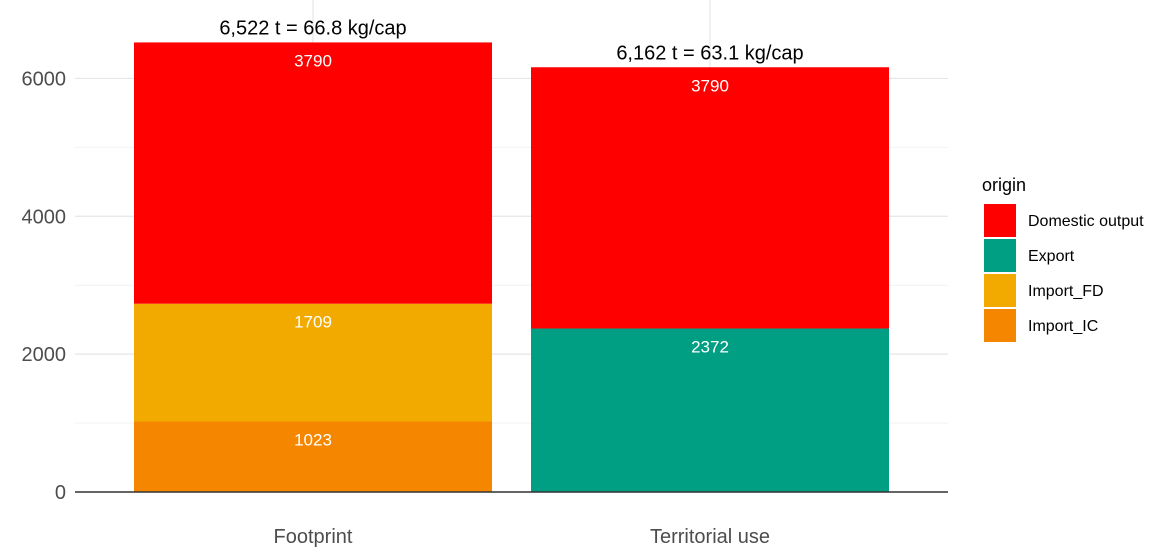 The width and height of the screenshot is (1173, 554). What do you see at coordinates (60, 493) in the screenshot?
I see `y-tick-label: 0` at bounding box center [60, 493].